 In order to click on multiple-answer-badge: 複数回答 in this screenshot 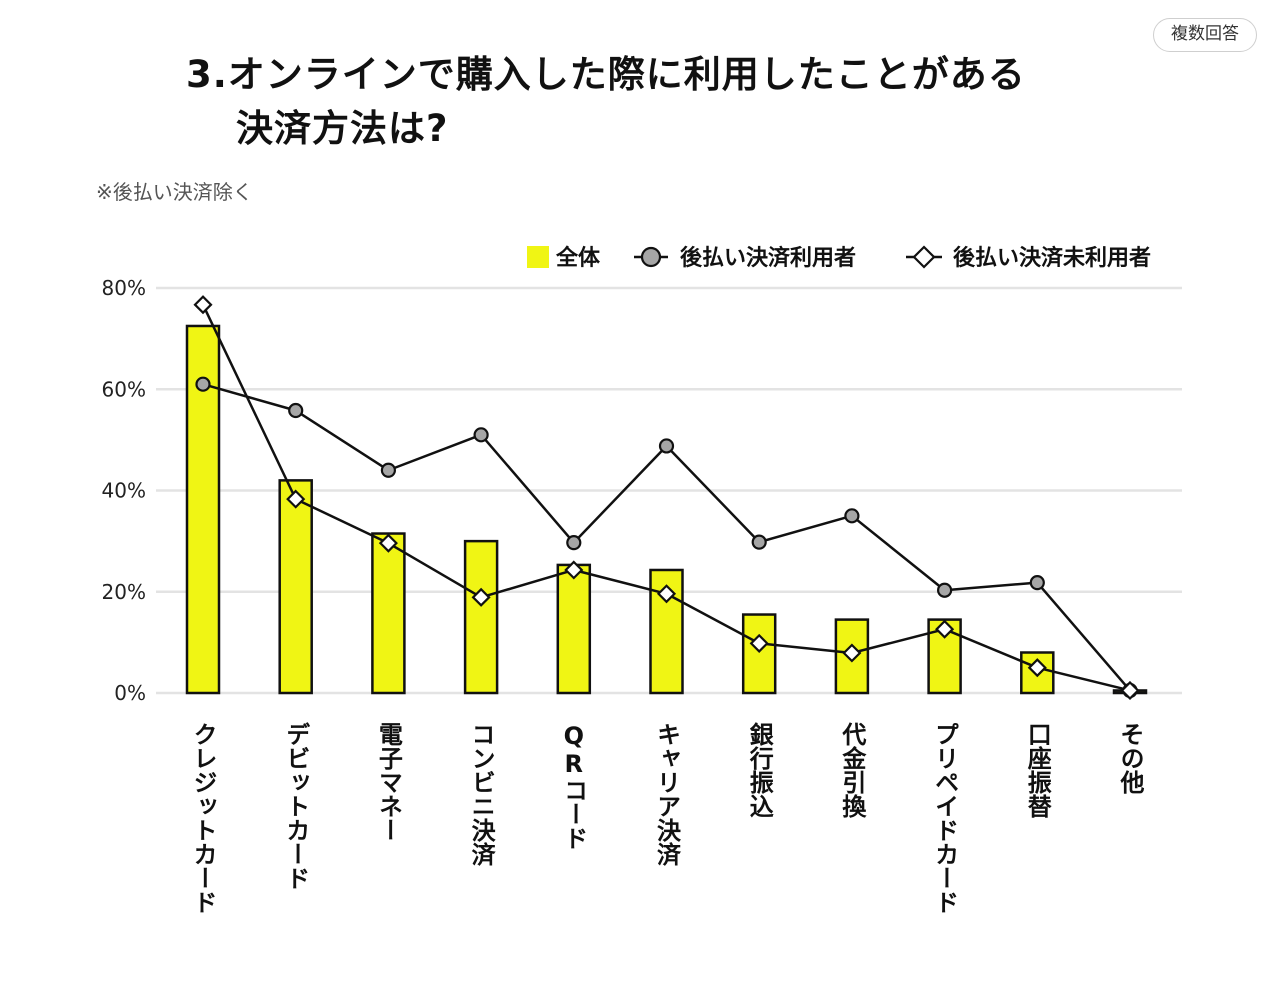, I will do `click(1205, 35)`.